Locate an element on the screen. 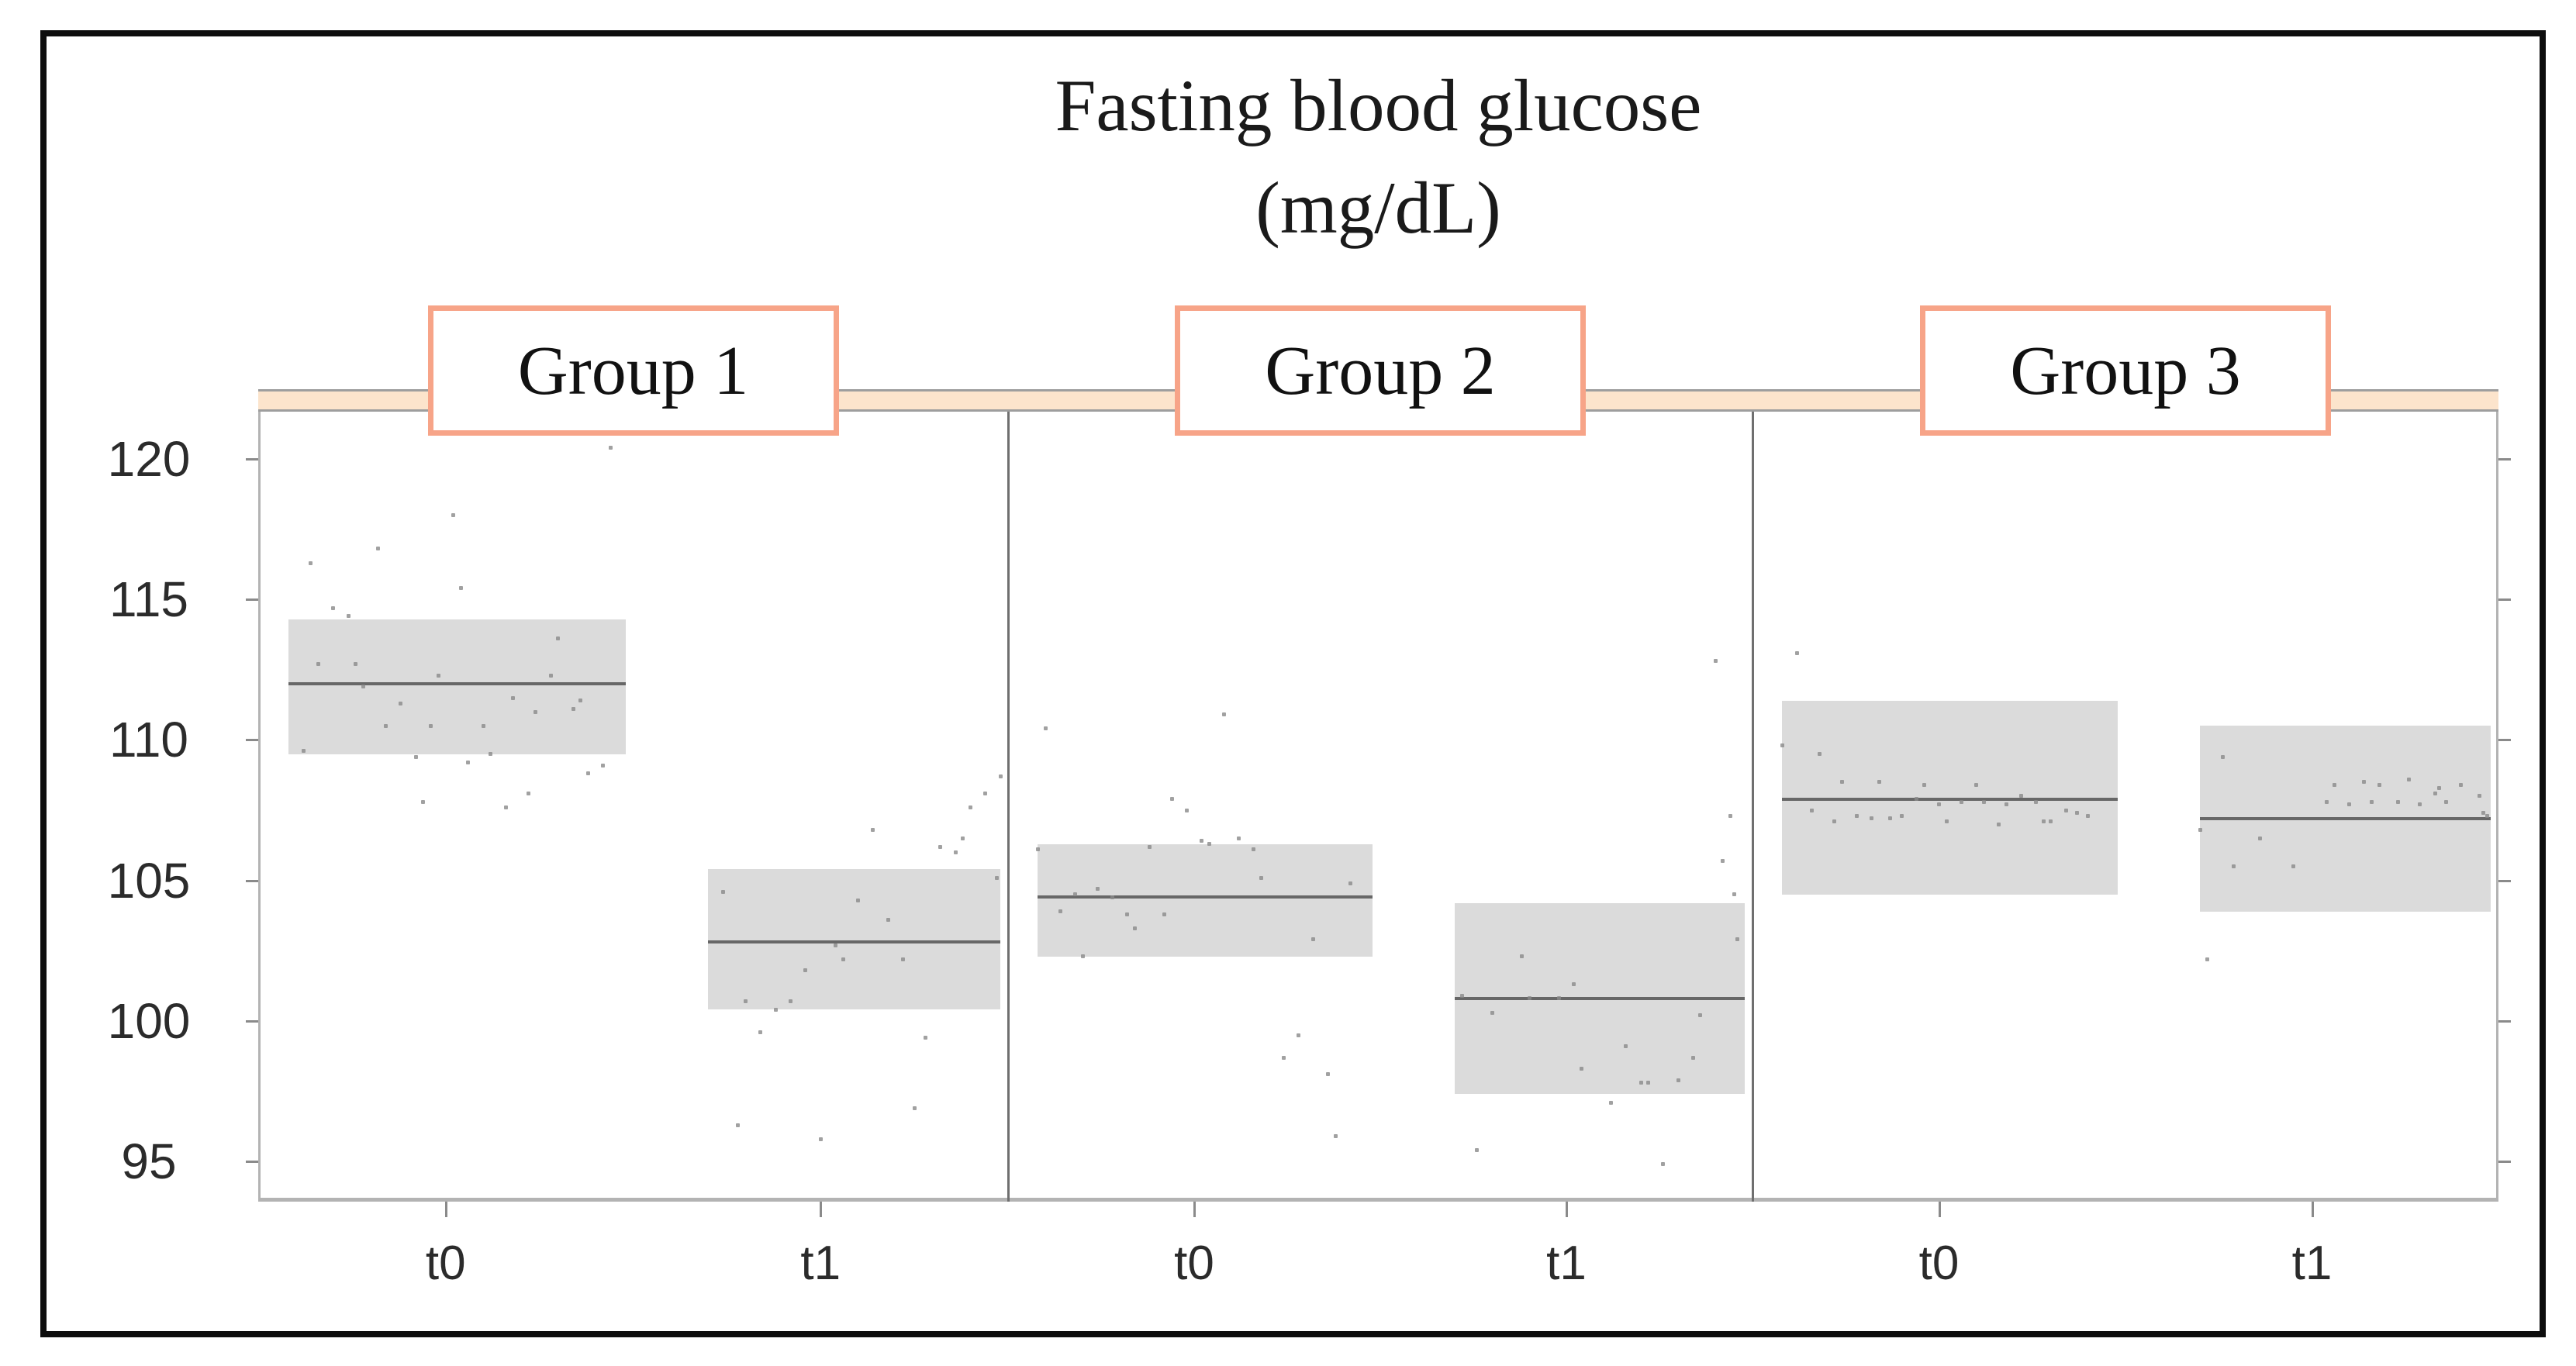 The width and height of the screenshot is (2576, 1366). x-axis-tick-label: t0 is located at coordinates (1939, 1263).